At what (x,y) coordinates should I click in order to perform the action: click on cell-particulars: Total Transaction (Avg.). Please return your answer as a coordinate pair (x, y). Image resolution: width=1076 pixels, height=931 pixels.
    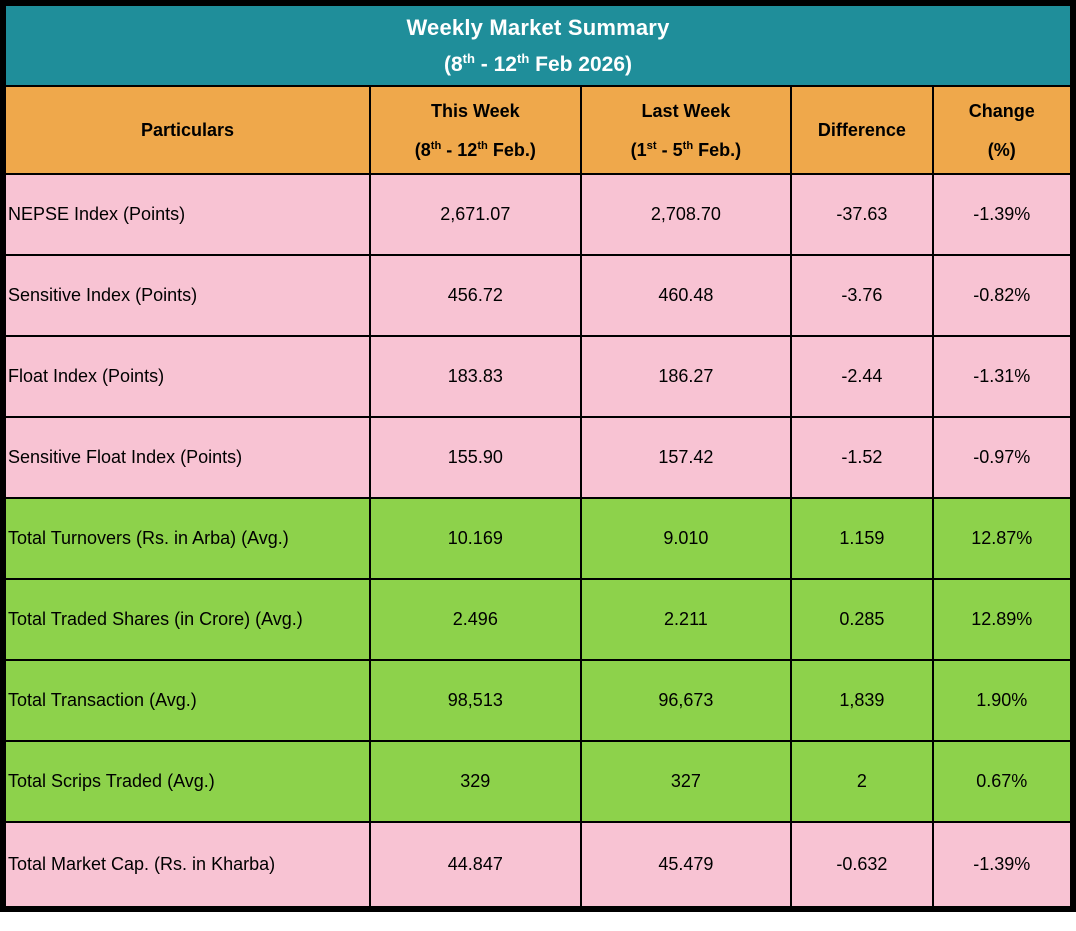
    Looking at the image, I should click on (189, 700).